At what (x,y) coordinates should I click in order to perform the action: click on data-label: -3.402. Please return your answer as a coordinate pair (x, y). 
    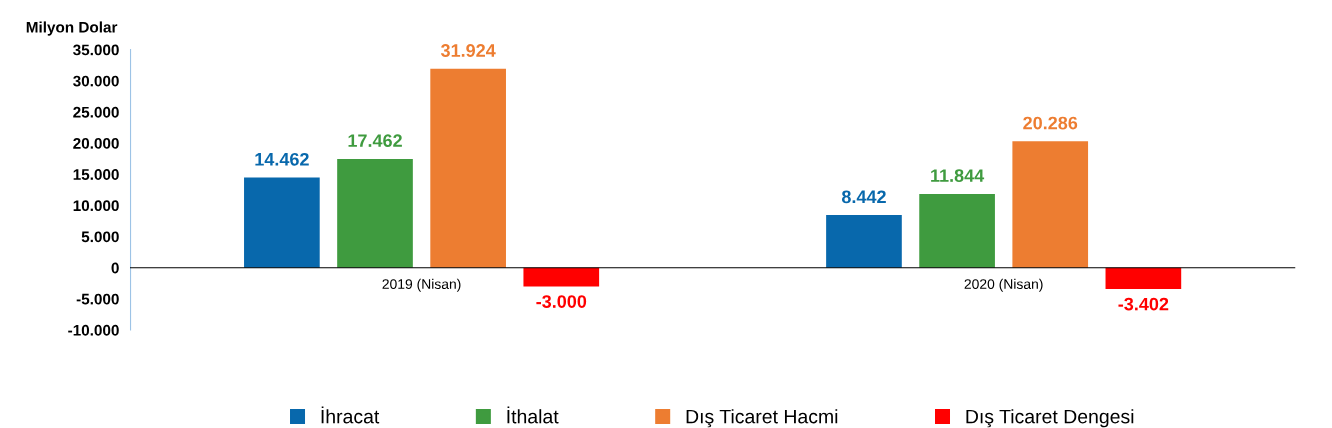
    Looking at the image, I should click on (1143, 304).